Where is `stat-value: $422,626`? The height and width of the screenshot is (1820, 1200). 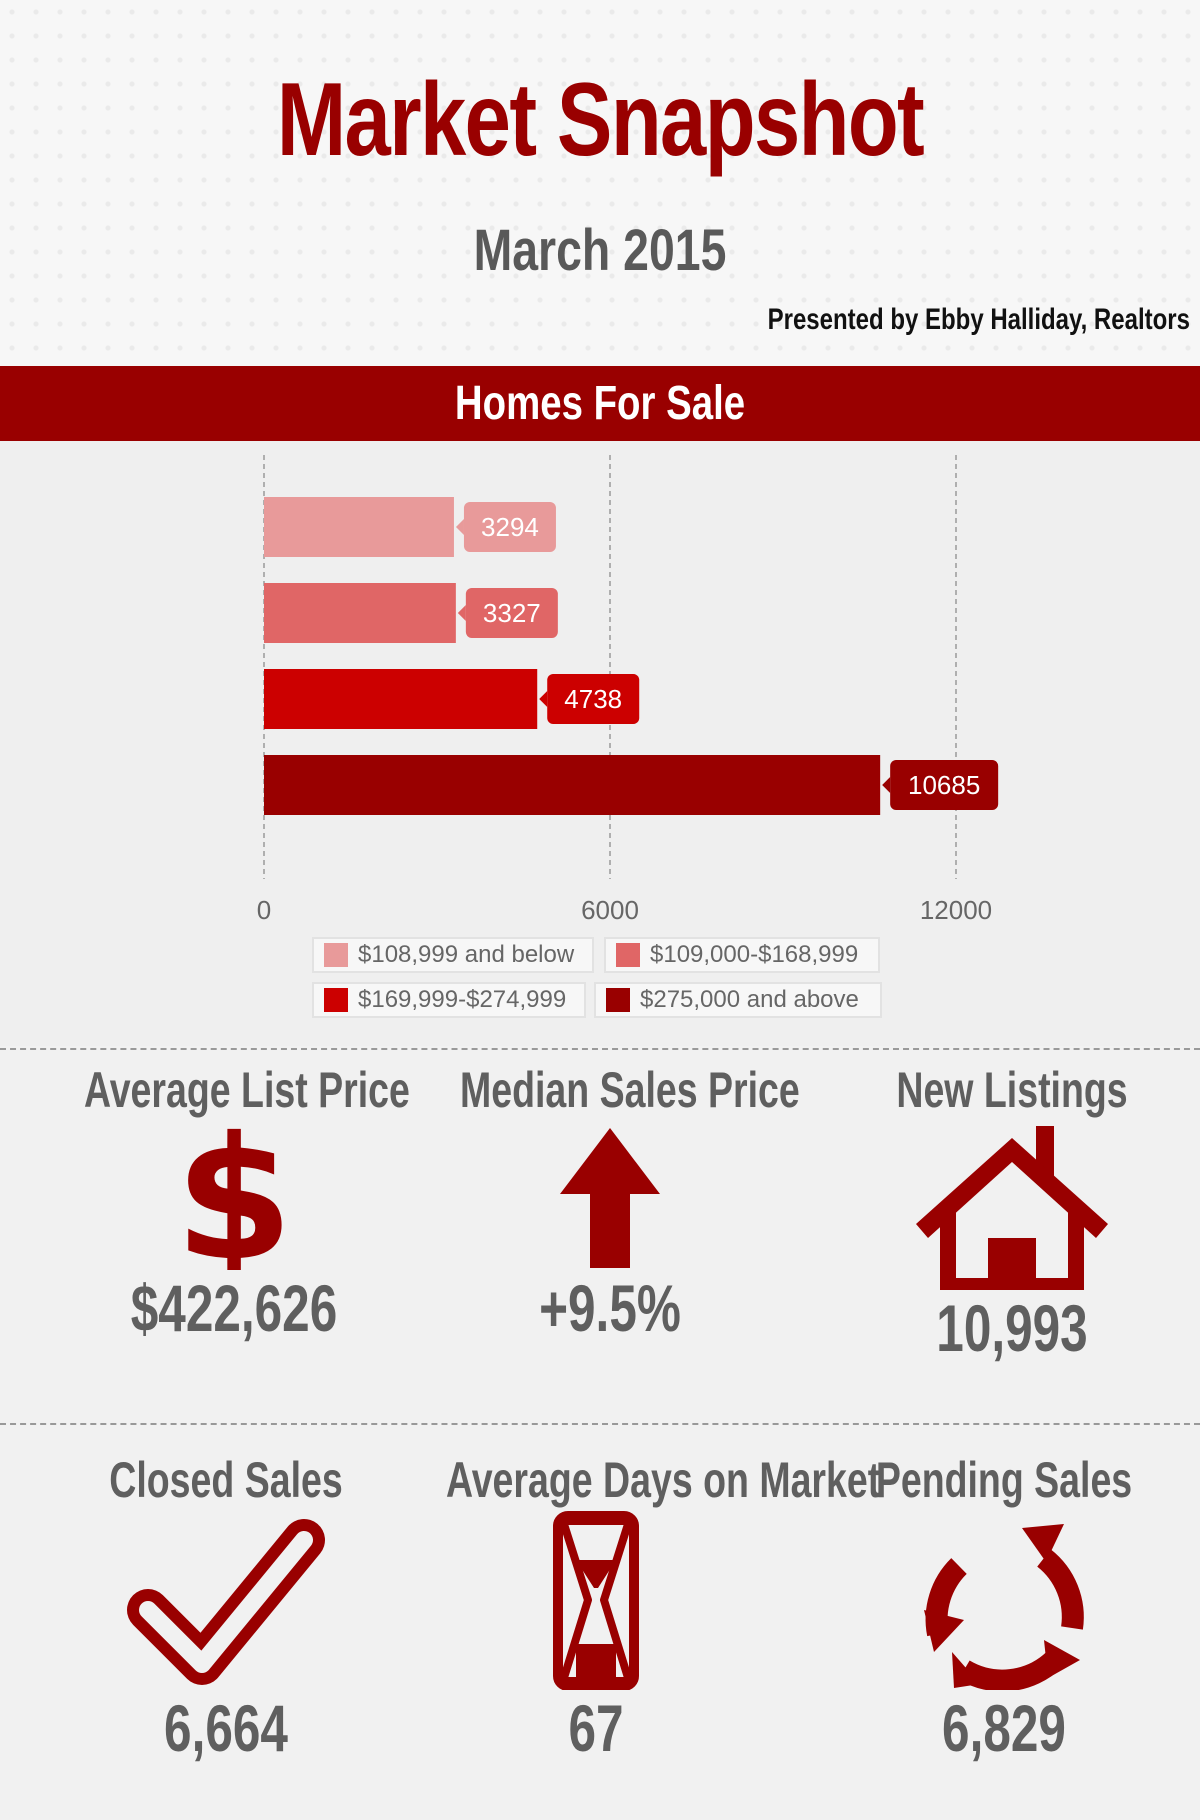 stat-value: $422,626 is located at coordinates (234, 1308).